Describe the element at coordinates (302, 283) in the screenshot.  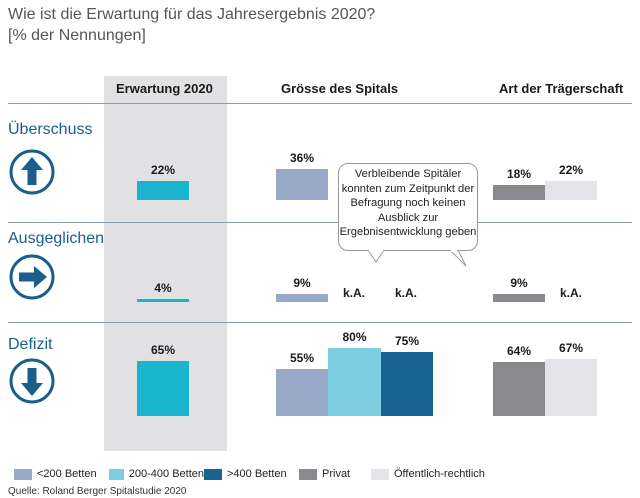
I see `value-label-lt200-ausgeglichen: 9%` at that location.